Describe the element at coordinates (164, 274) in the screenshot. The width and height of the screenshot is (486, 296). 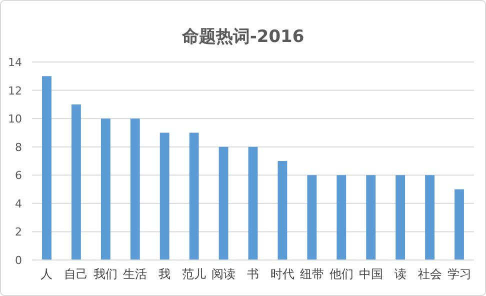
I see `x-tick-label: 我` at that location.